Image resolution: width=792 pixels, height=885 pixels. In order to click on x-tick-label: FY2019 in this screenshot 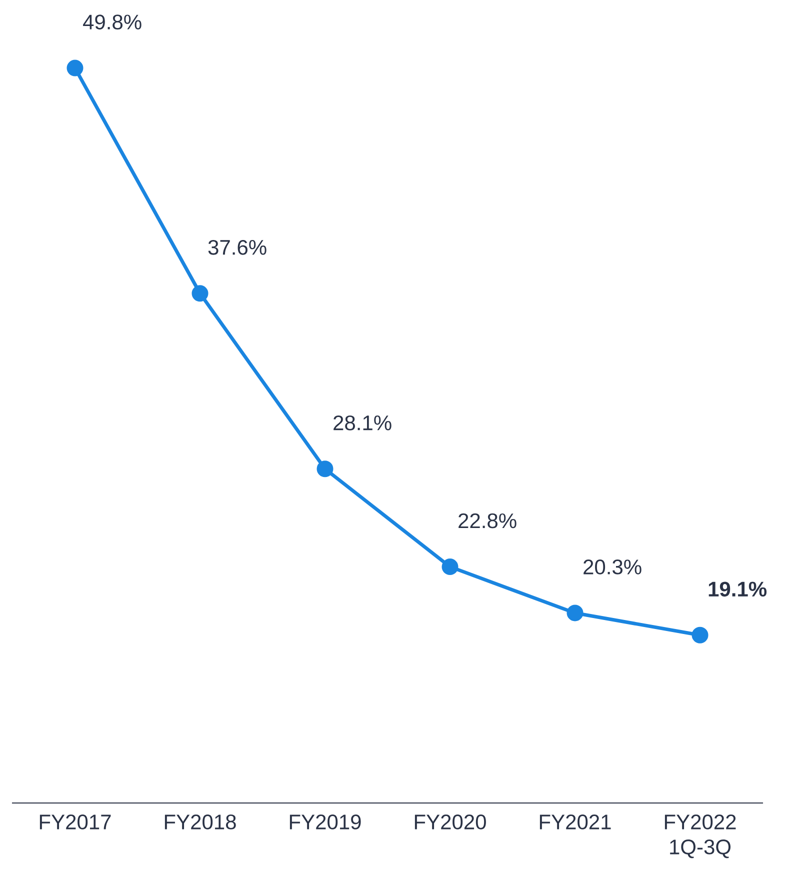, I will do `click(325, 822)`.